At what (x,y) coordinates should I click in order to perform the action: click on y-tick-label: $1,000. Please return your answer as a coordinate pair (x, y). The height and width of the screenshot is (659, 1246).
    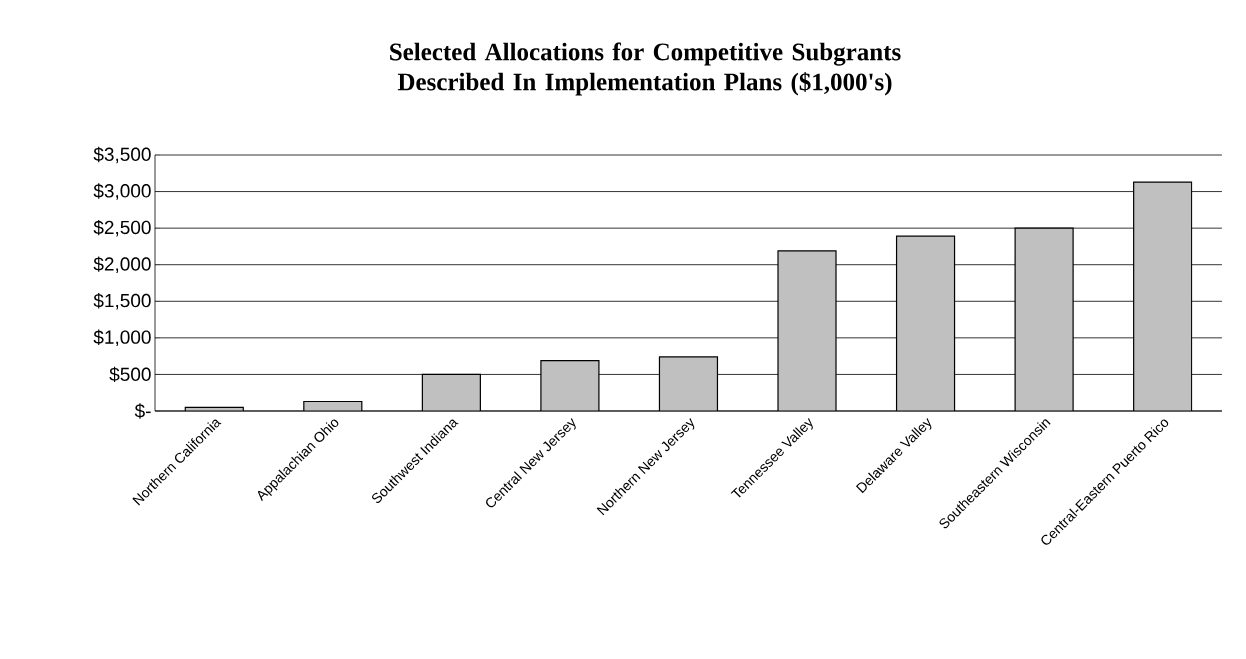
    Looking at the image, I should click on (122, 338).